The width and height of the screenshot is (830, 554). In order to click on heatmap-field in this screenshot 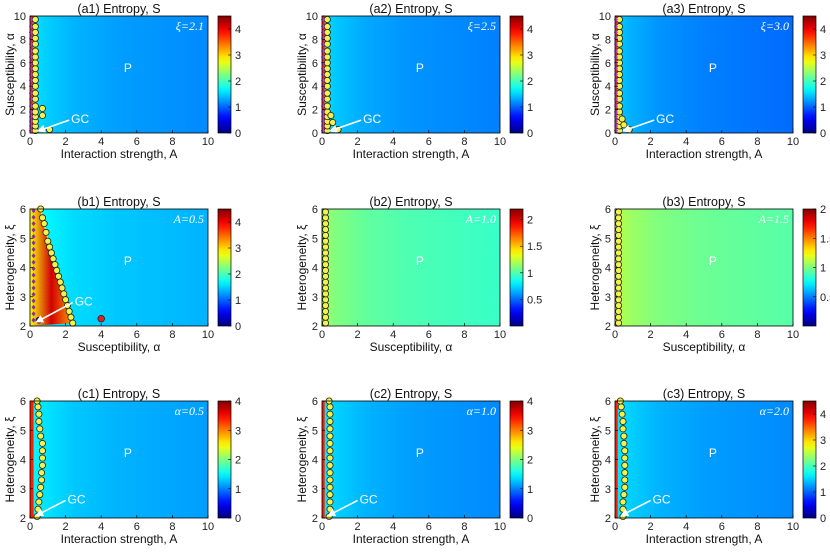, I will do `click(411, 74)`.